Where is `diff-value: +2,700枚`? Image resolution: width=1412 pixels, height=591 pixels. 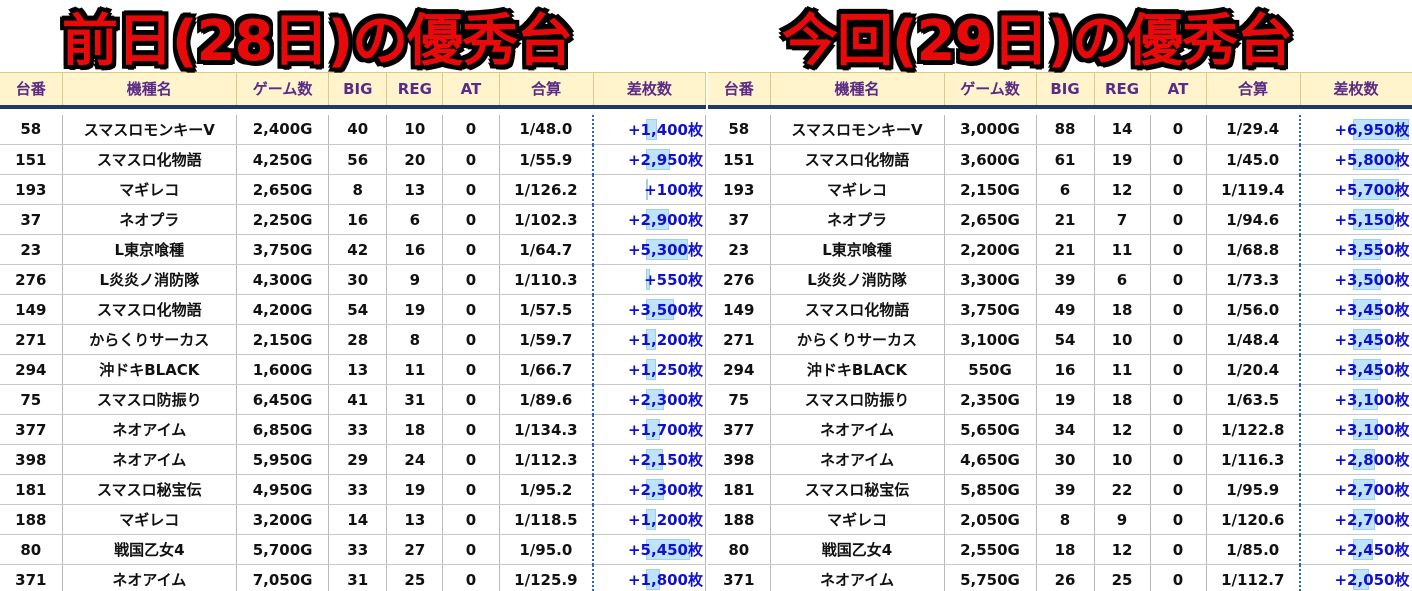 diff-value: +2,700枚 is located at coordinates (1372, 520).